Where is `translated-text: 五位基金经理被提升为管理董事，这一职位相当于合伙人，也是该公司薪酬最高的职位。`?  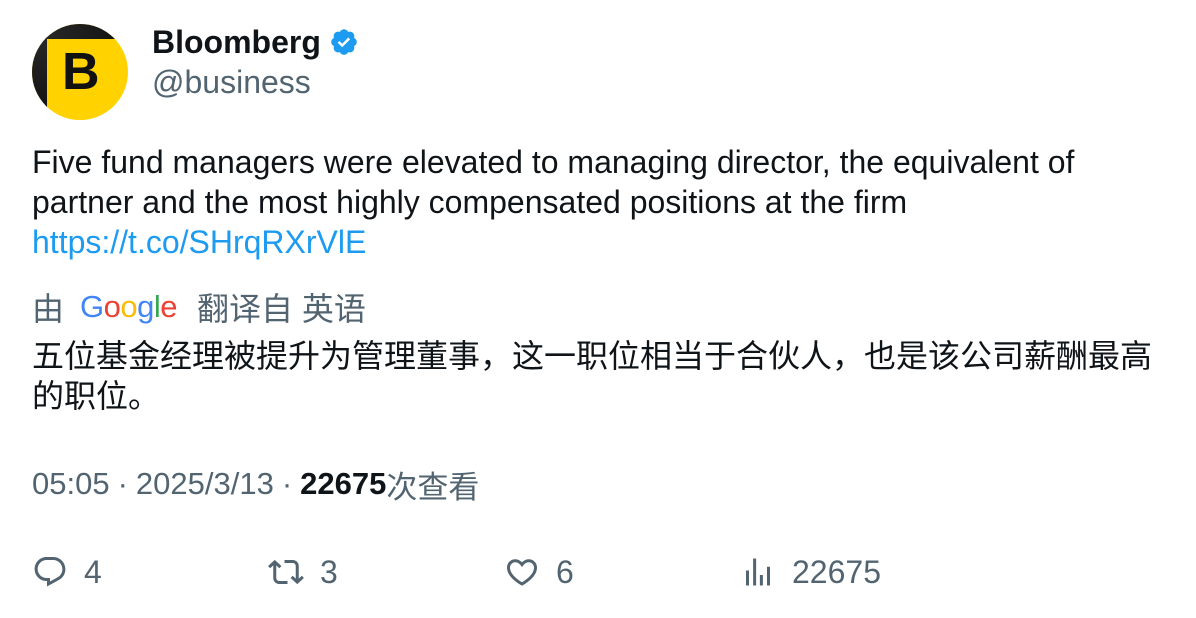 translated-text: 五位基金经理被提升为管理董事，这一职位相当于合伙人，也是该公司薪酬最高的职位。 is located at coordinates (592, 376).